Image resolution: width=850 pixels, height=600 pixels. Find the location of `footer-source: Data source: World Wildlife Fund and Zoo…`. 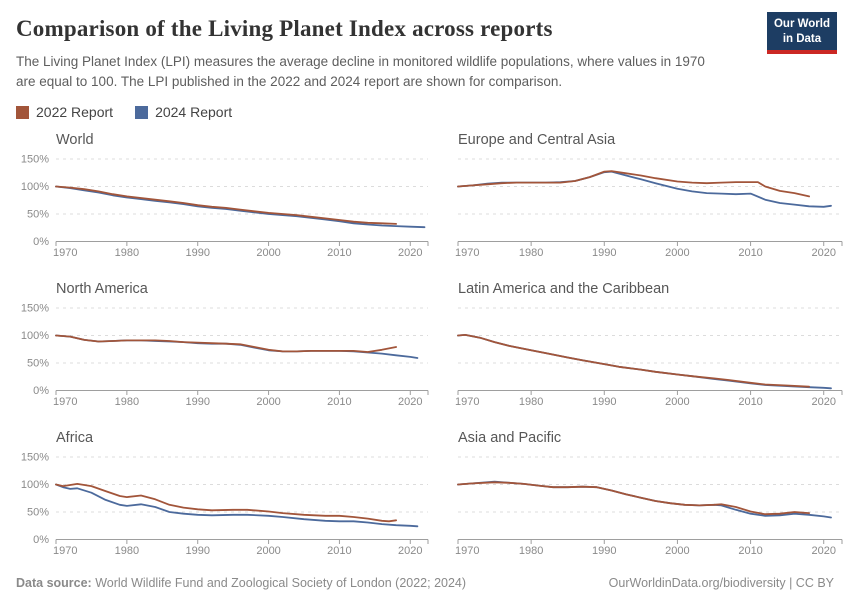

footer-source: Data source: World Wildlife Fund and Zoo… is located at coordinates (241, 583).